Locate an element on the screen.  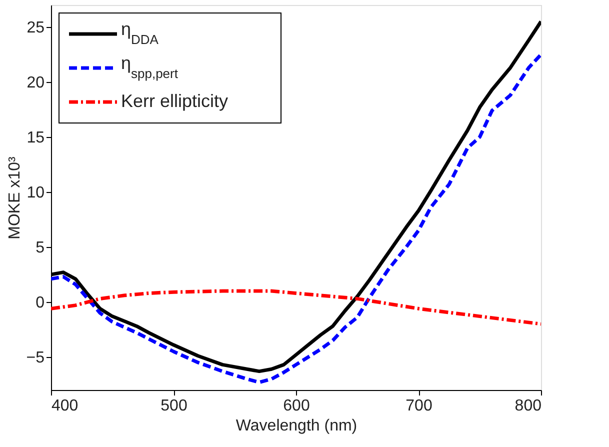
x-axis-title: Wavelength (nm) is located at coordinates (297, 426).